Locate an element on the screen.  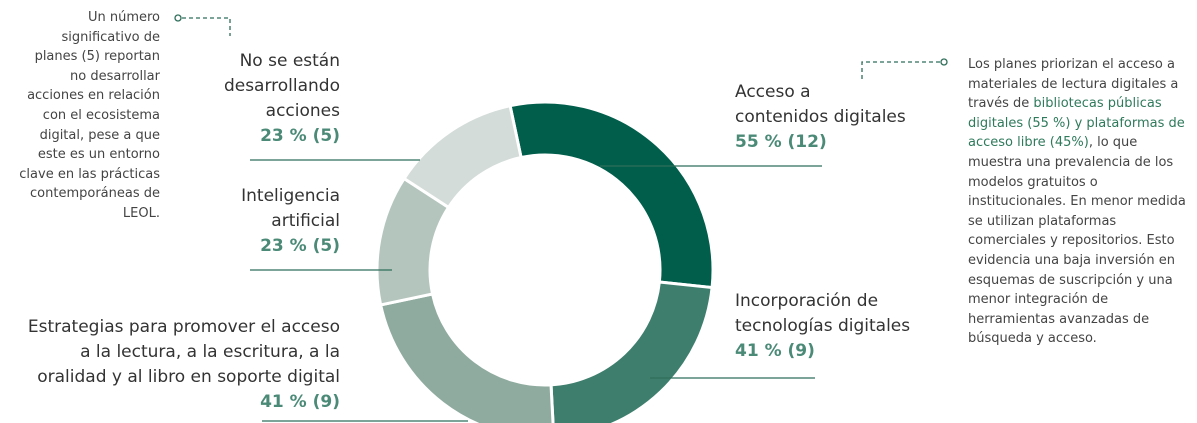
segment-label: Acceso a contenidos digitales 55 % (12) is located at coordinates (865, 117).